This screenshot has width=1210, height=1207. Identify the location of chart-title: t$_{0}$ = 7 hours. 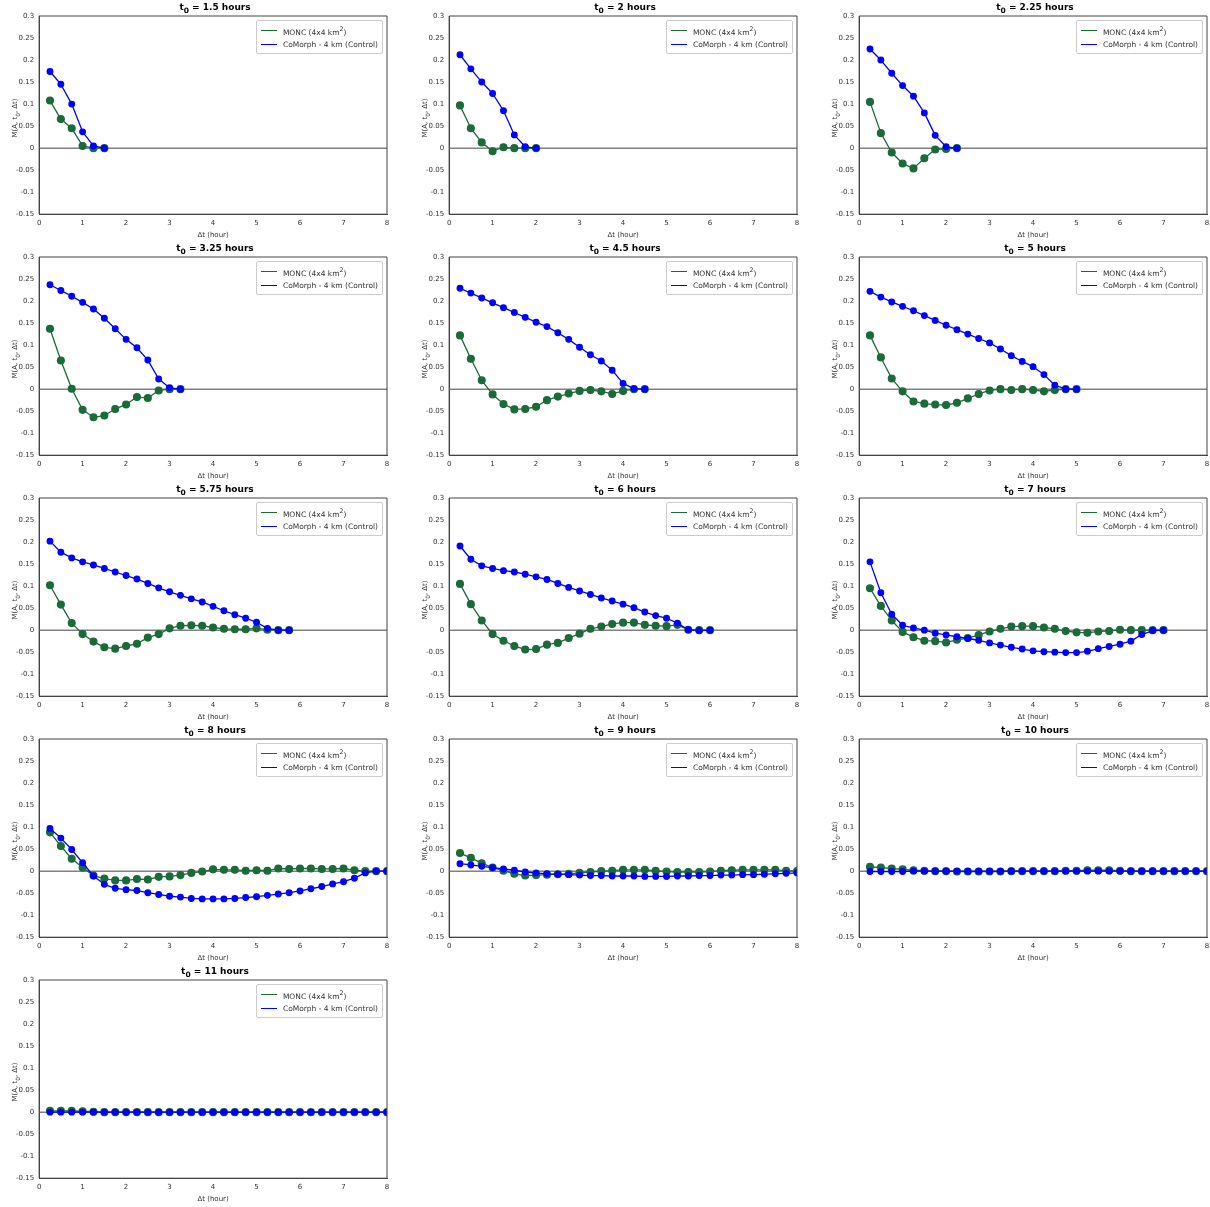
(1035, 490).